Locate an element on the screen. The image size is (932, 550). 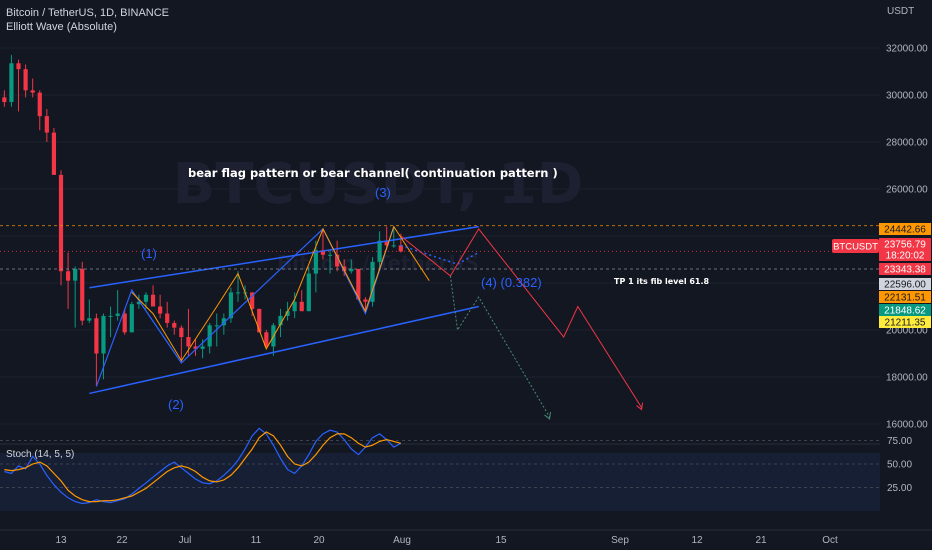
date-tick-label: Sep is located at coordinates (620, 540).